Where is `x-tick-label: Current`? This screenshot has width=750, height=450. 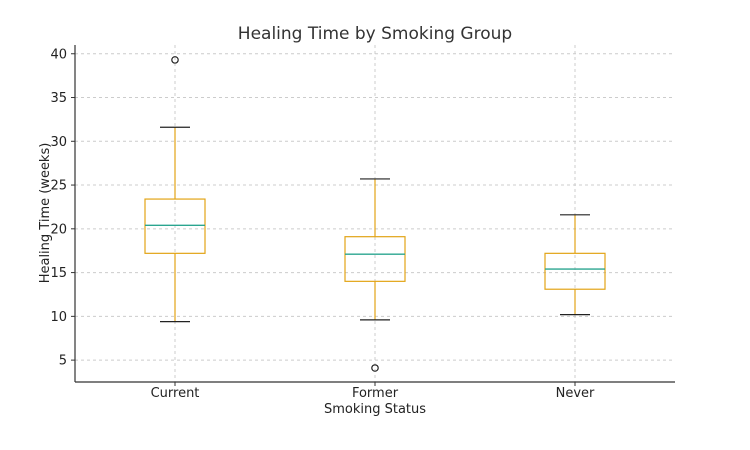 x-tick-label: Current is located at coordinates (175, 393).